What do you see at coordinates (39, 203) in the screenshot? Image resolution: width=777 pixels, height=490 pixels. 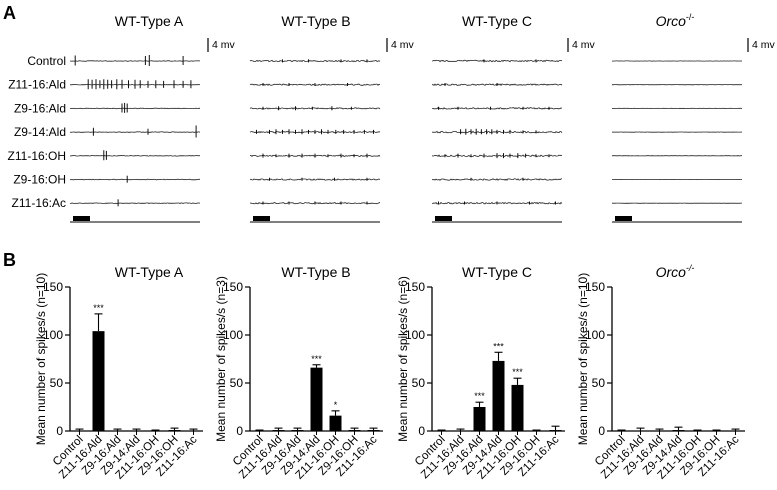 I see `trace-row-label: Z11-16:Ac` at bounding box center [39, 203].